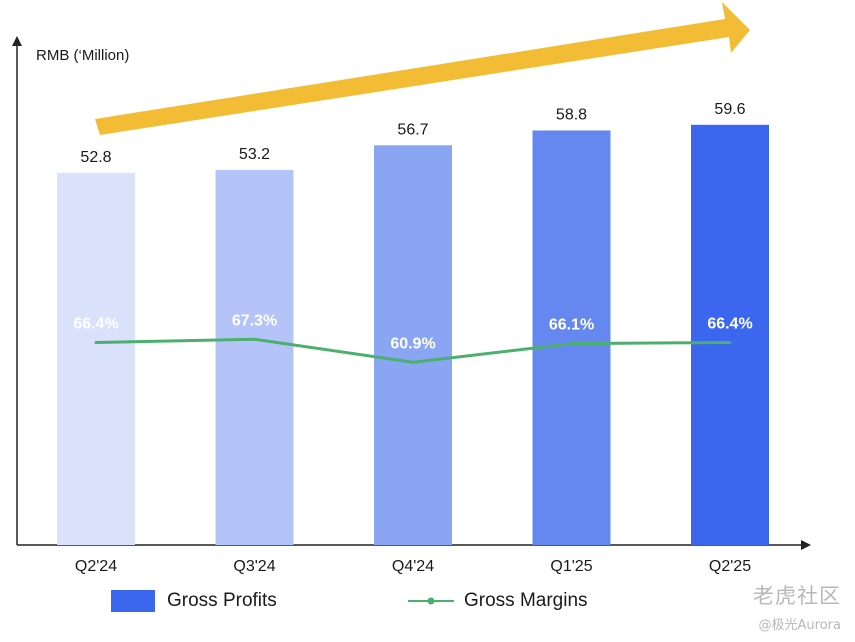 The width and height of the screenshot is (855, 642). I want to click on margin-label-3: 66.1%, so click(571, 325).